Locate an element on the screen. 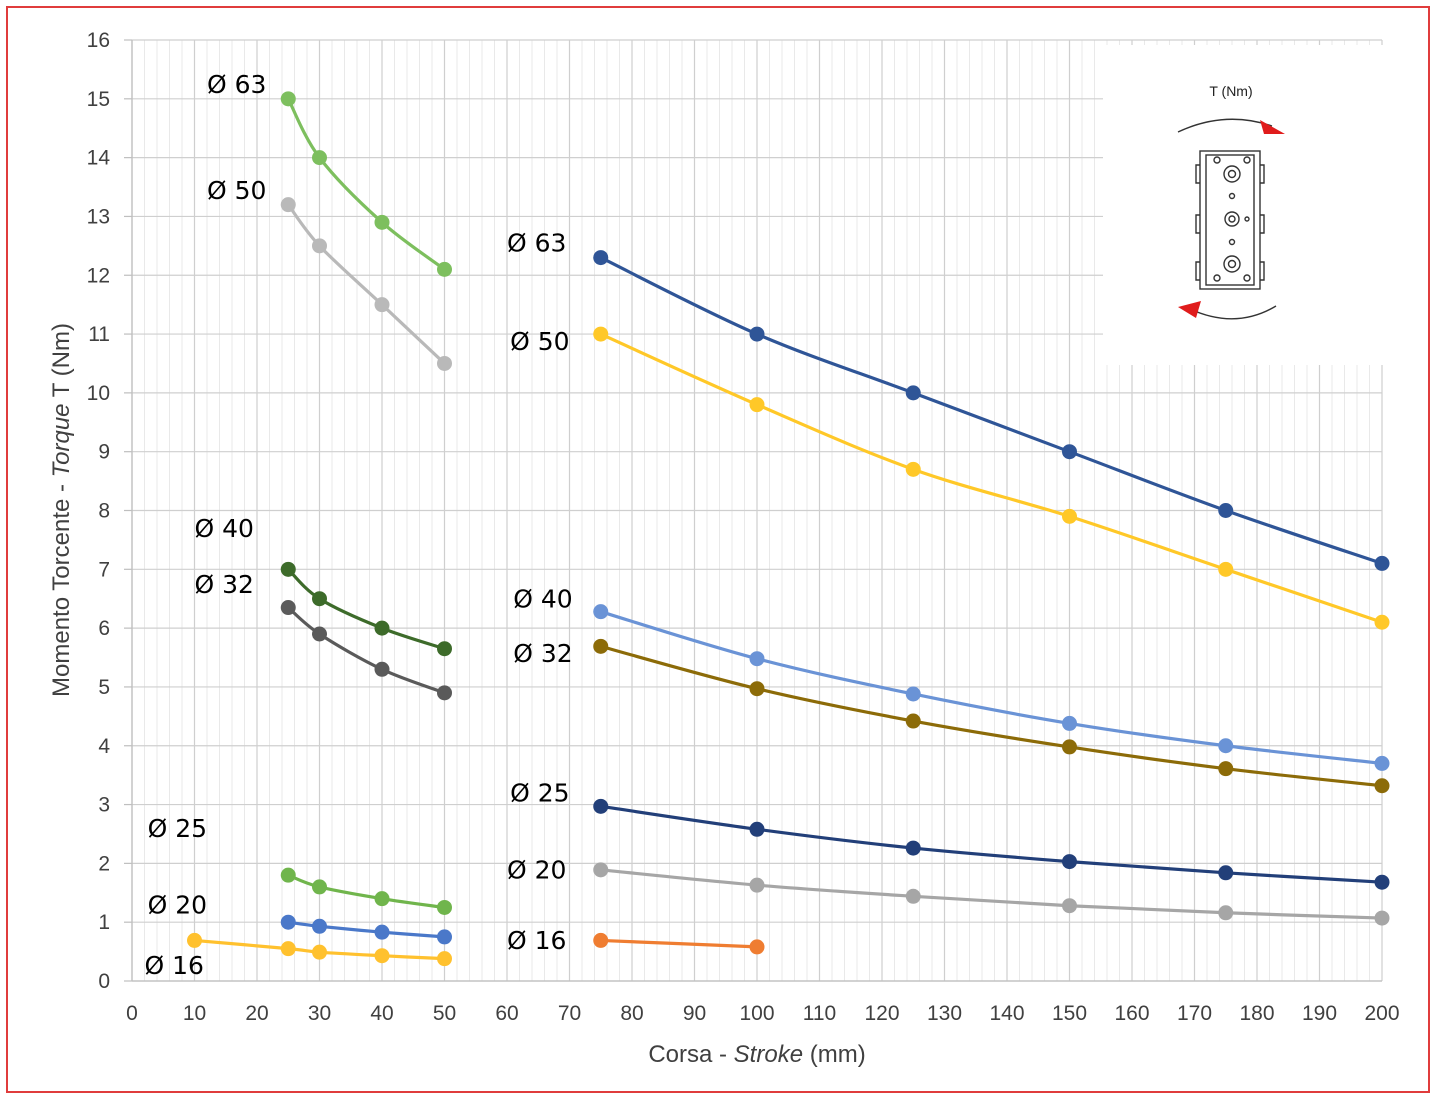 The width and height of the screenshot is (1437, 1099). series-label: Ø 32 is located at coordinates (224, 584).